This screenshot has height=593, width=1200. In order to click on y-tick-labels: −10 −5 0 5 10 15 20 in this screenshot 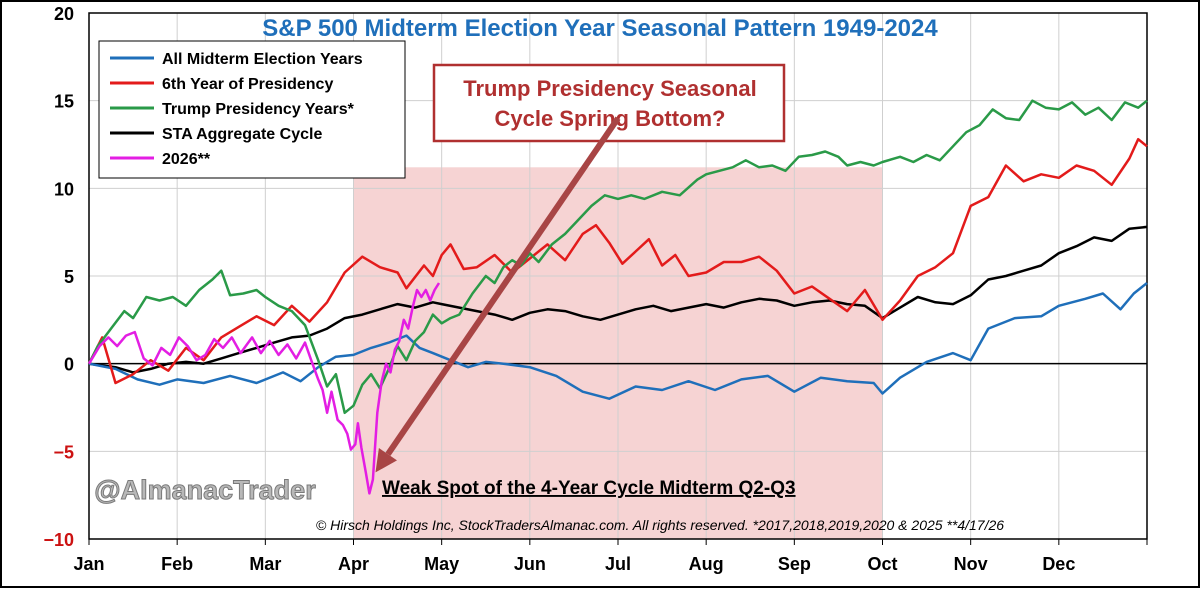, I will do `click(58, 277)`.